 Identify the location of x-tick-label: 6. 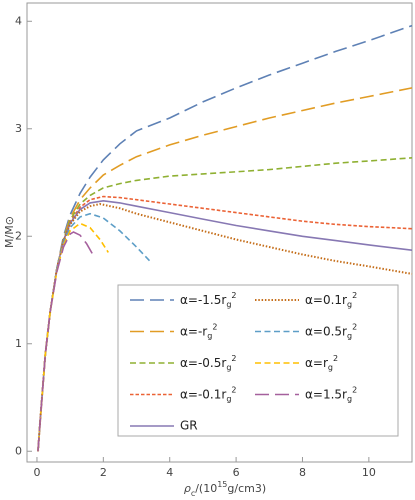
(236, 472).